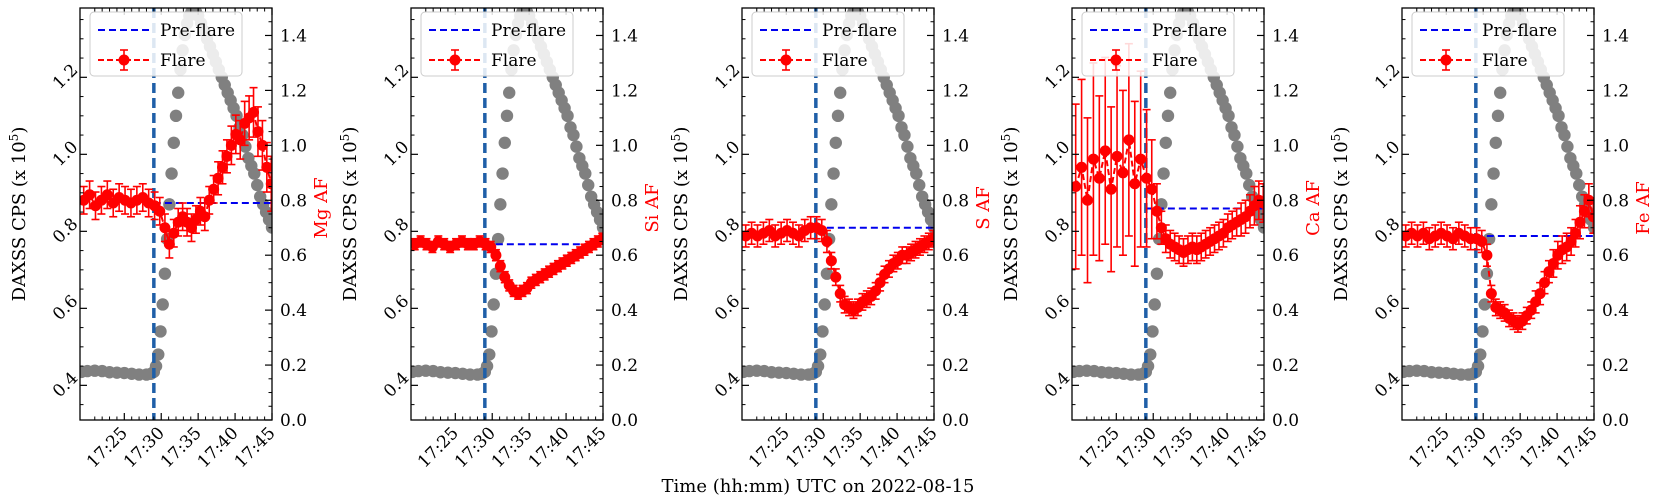 Image resolution: width=1661 pixels, height=504 pixels. Describe the element at coordinates (818, 486) in the screenshot. I see `figure-xlabel: Time (hh:mm) UTC on 2022-08-15` at that location.